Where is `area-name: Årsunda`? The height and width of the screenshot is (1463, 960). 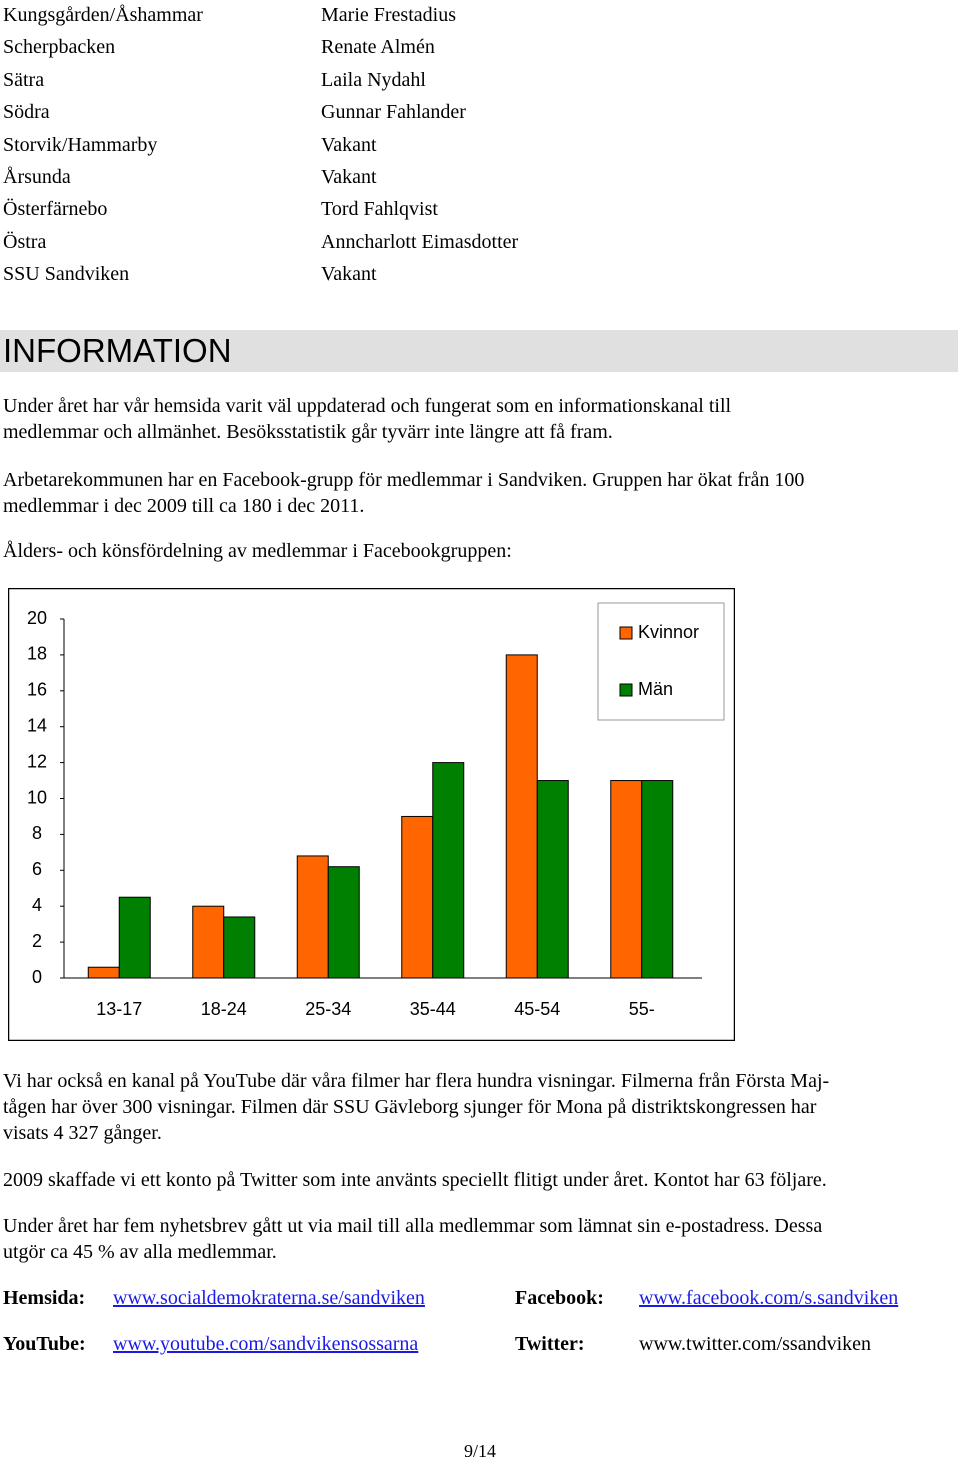
area-name: Årsunda is located at coordinates (37, 177).